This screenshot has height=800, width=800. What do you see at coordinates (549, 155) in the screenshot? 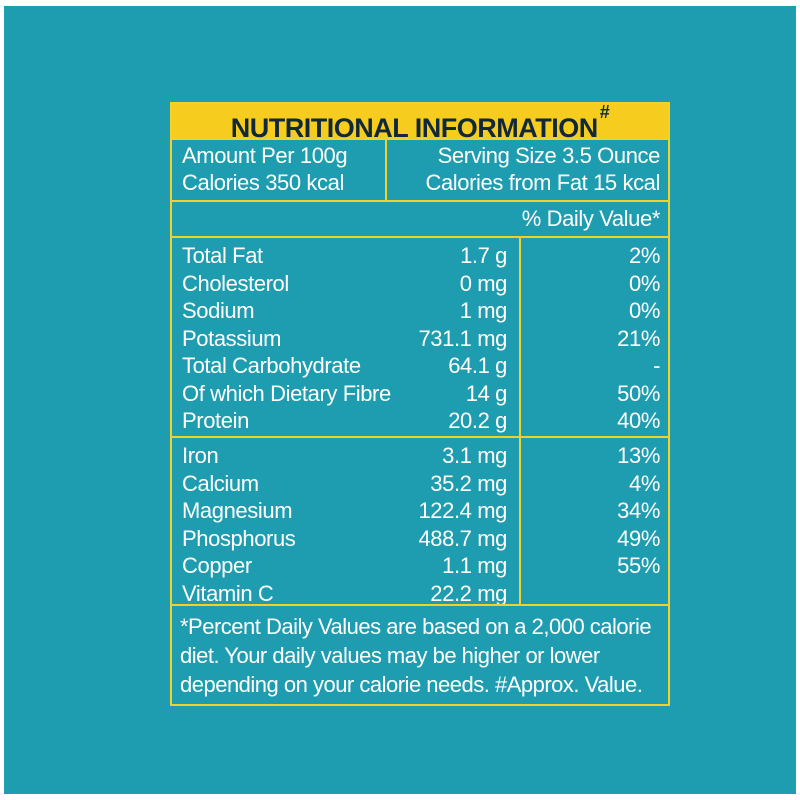
I see `serving-size-text: Serving Size 3.5 Ounce` at bounding box center [549, 155].